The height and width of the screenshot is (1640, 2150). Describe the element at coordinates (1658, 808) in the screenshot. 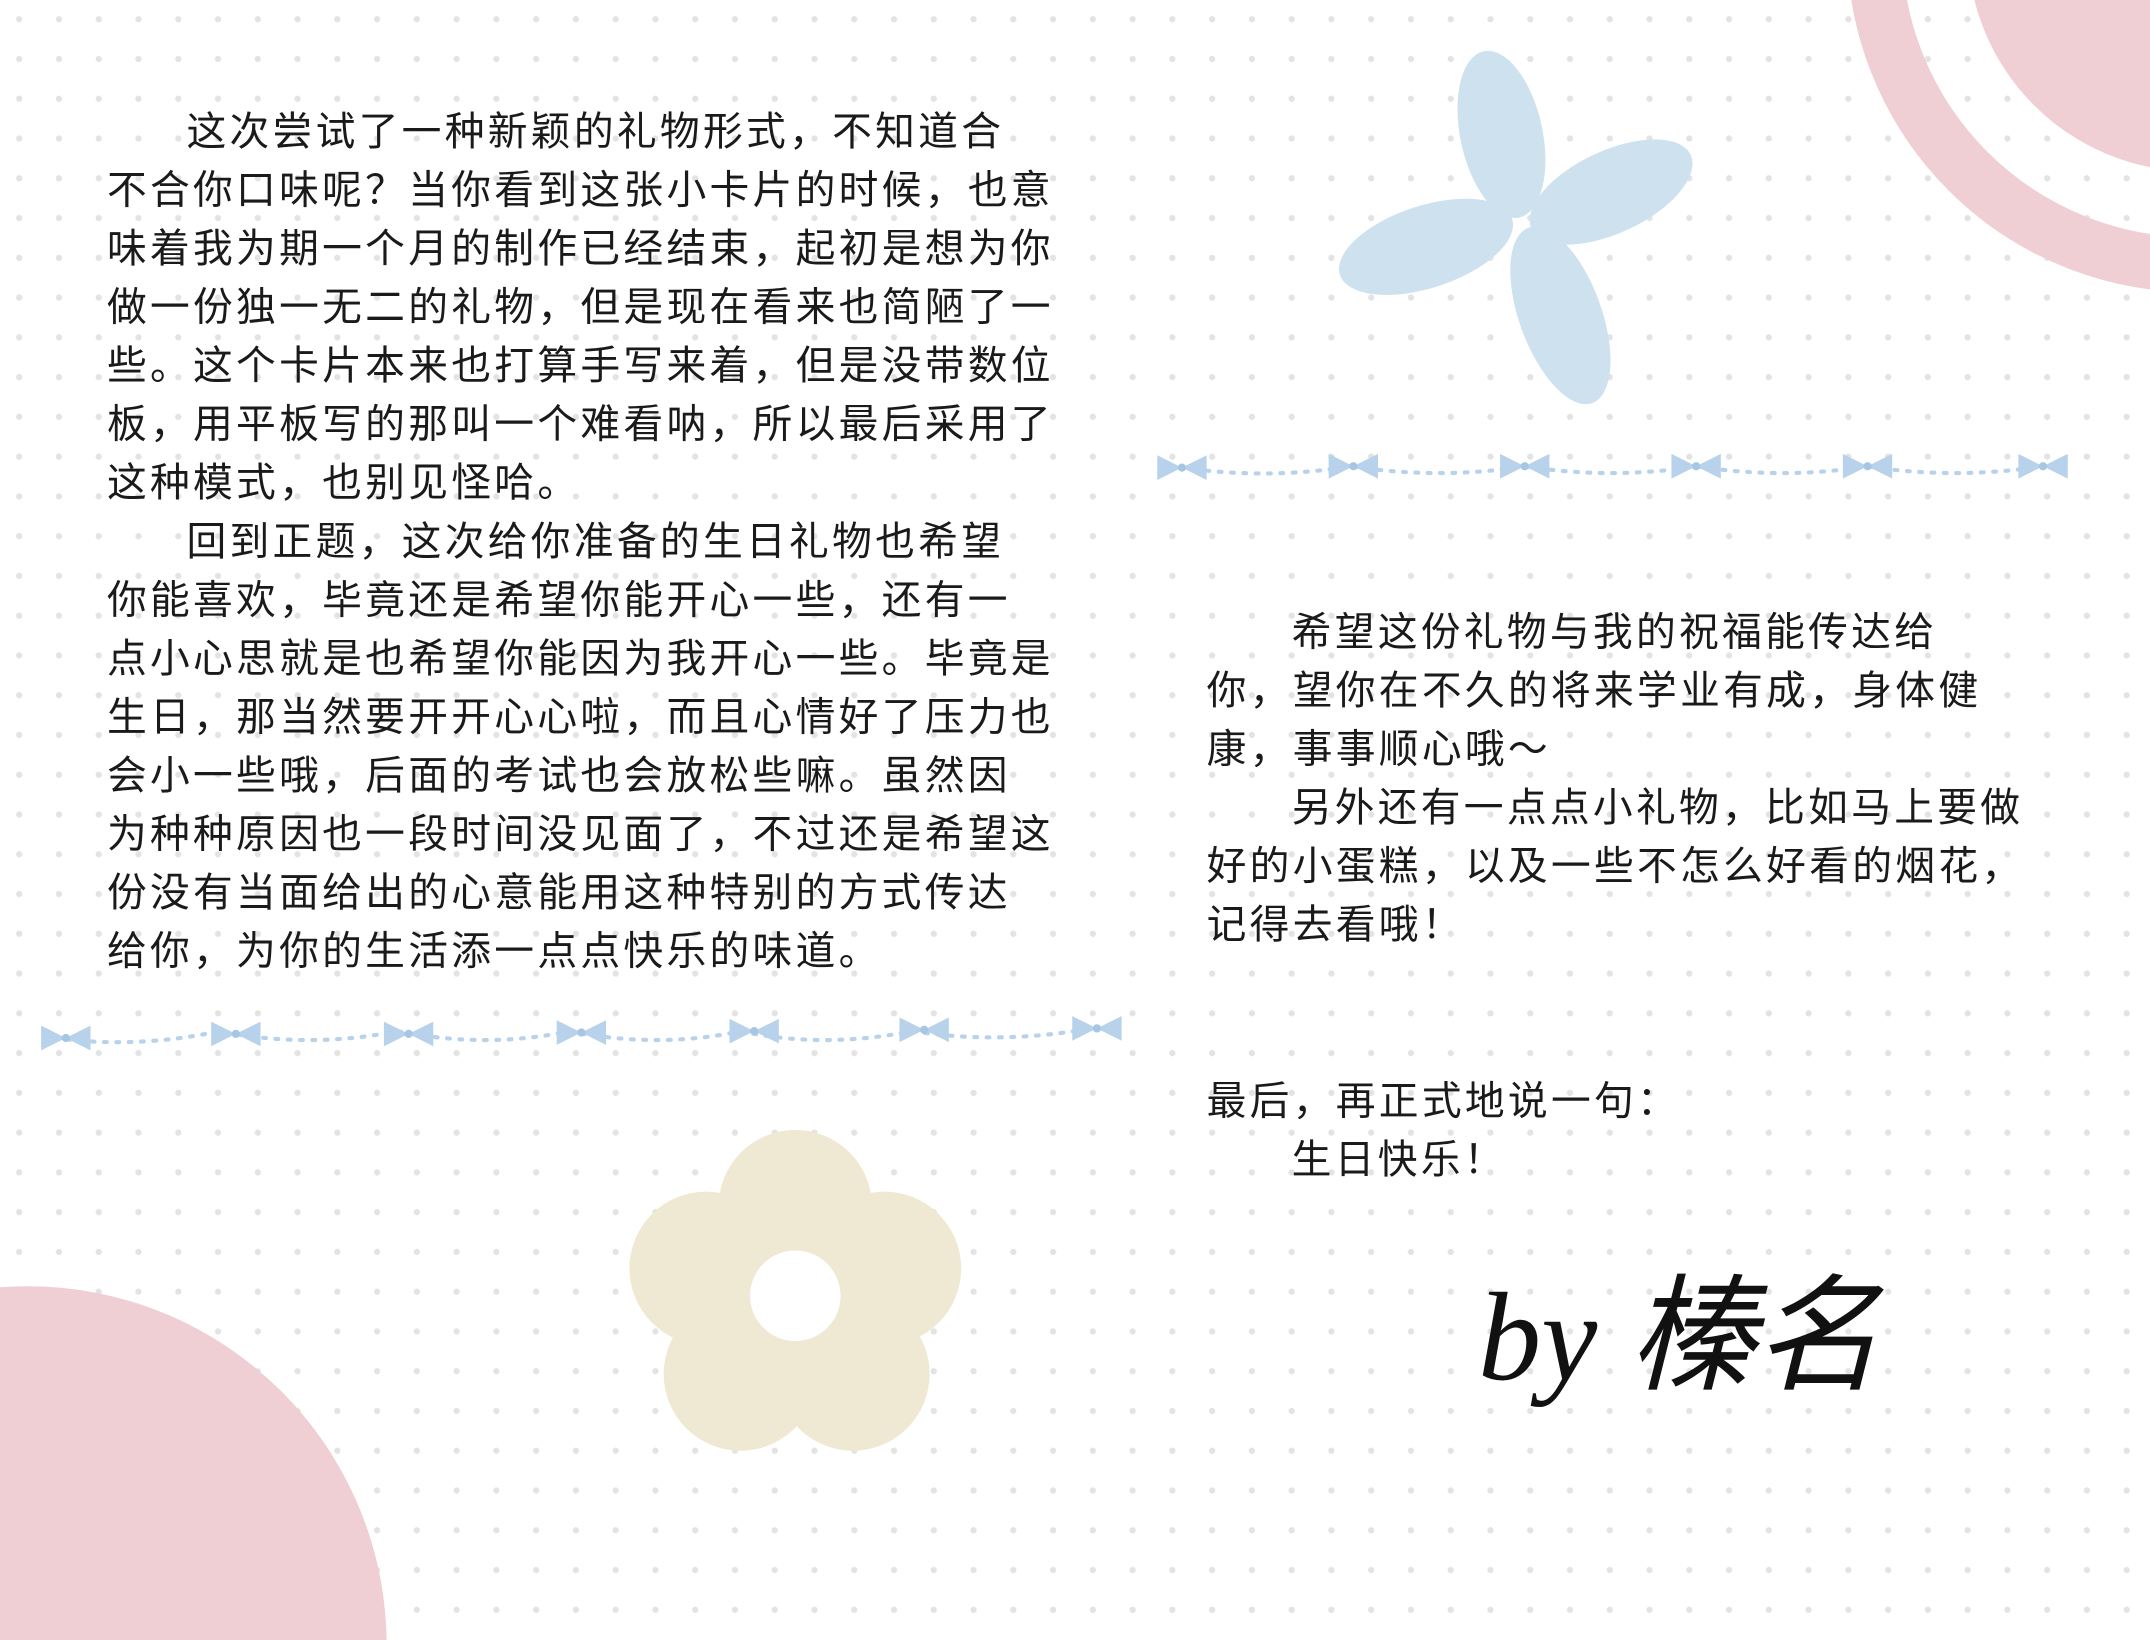

I see `text-line: 另外还有一点点小礼物，比如马上要做` at that location.